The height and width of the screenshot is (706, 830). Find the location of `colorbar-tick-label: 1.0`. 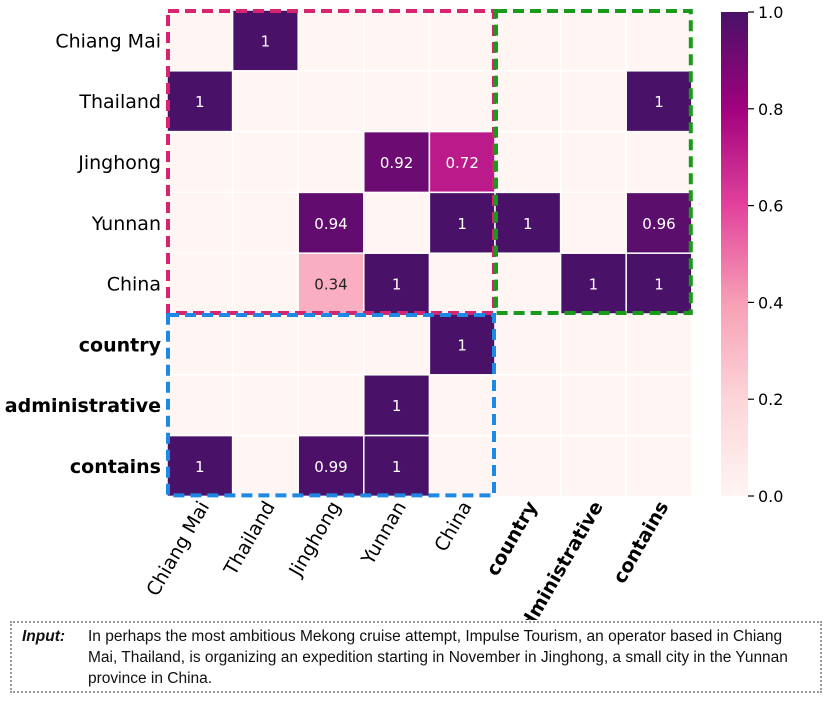

colorbar-tick-label: 1.0 is located at coordinates (770, 12).